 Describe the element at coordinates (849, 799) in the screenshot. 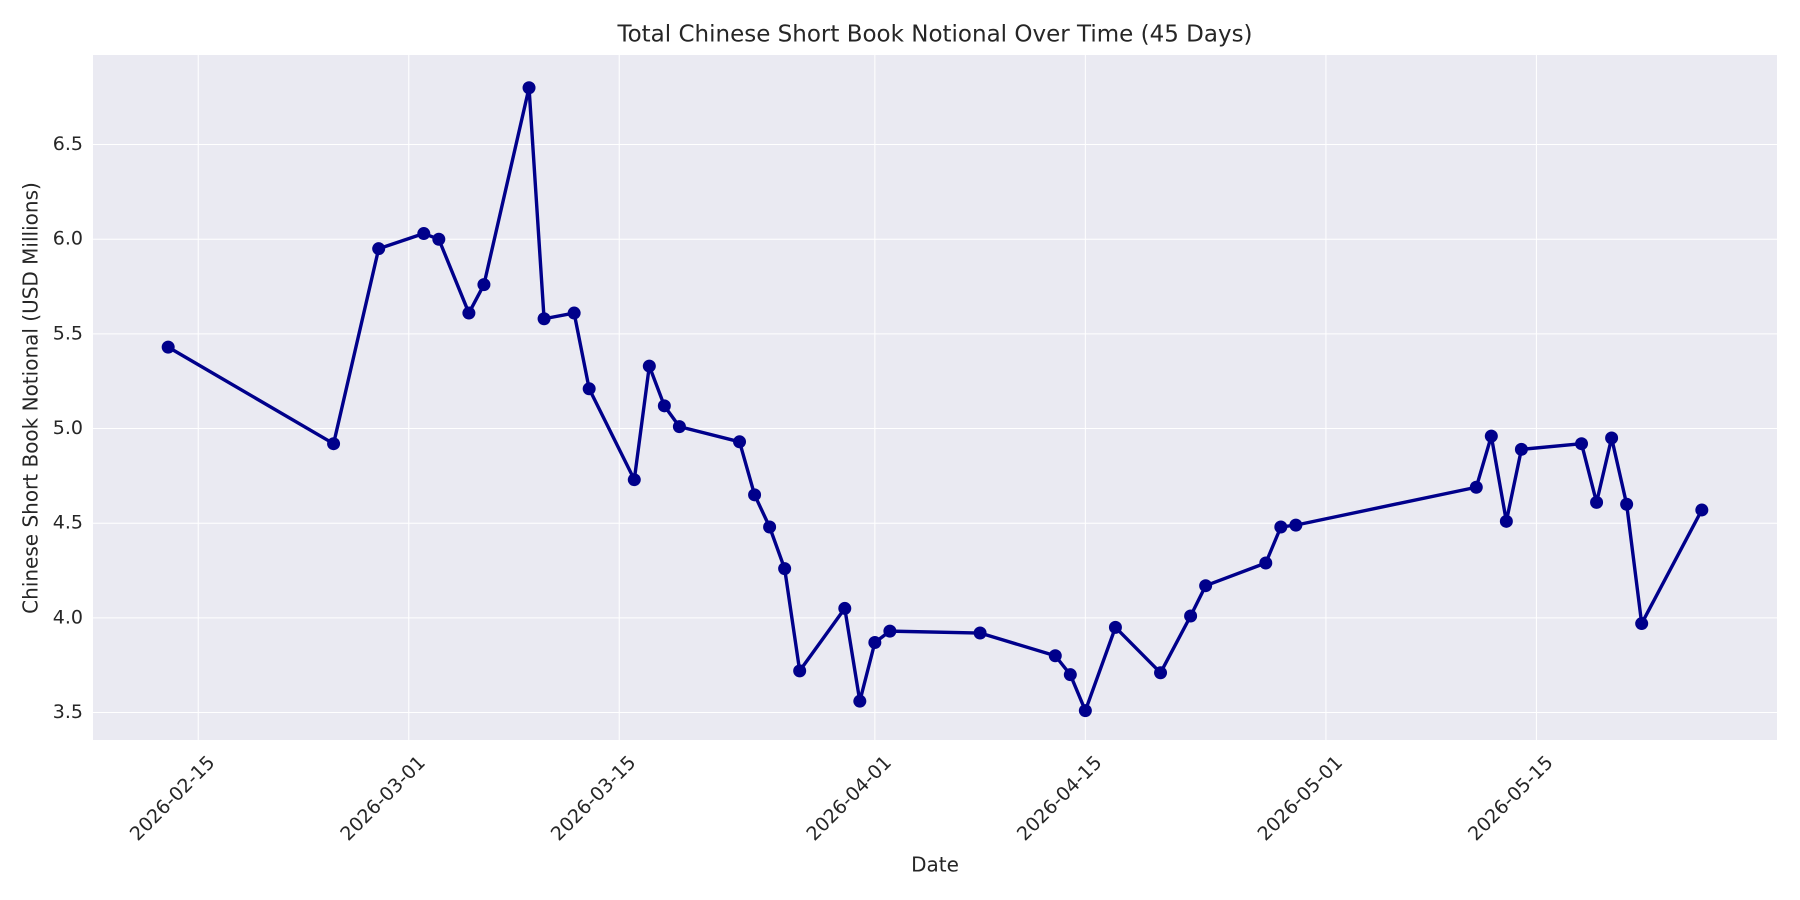

I see `x-tick-label: 2026-04-01` at that location.